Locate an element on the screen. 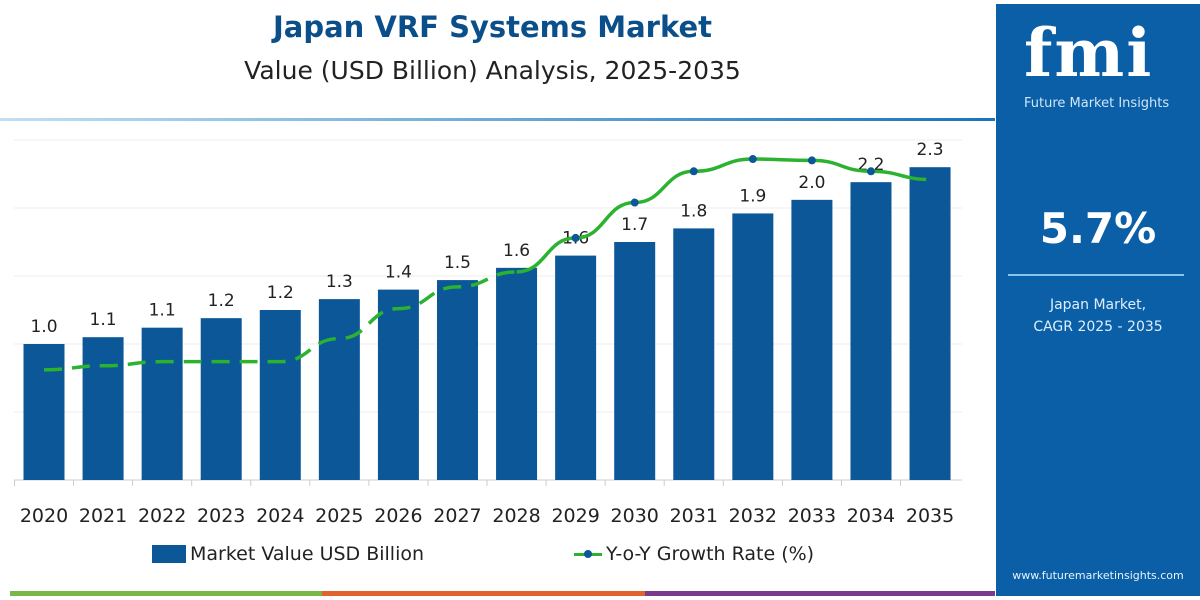  bar-value-label: 1.5 is located at coordinates (457, 263).